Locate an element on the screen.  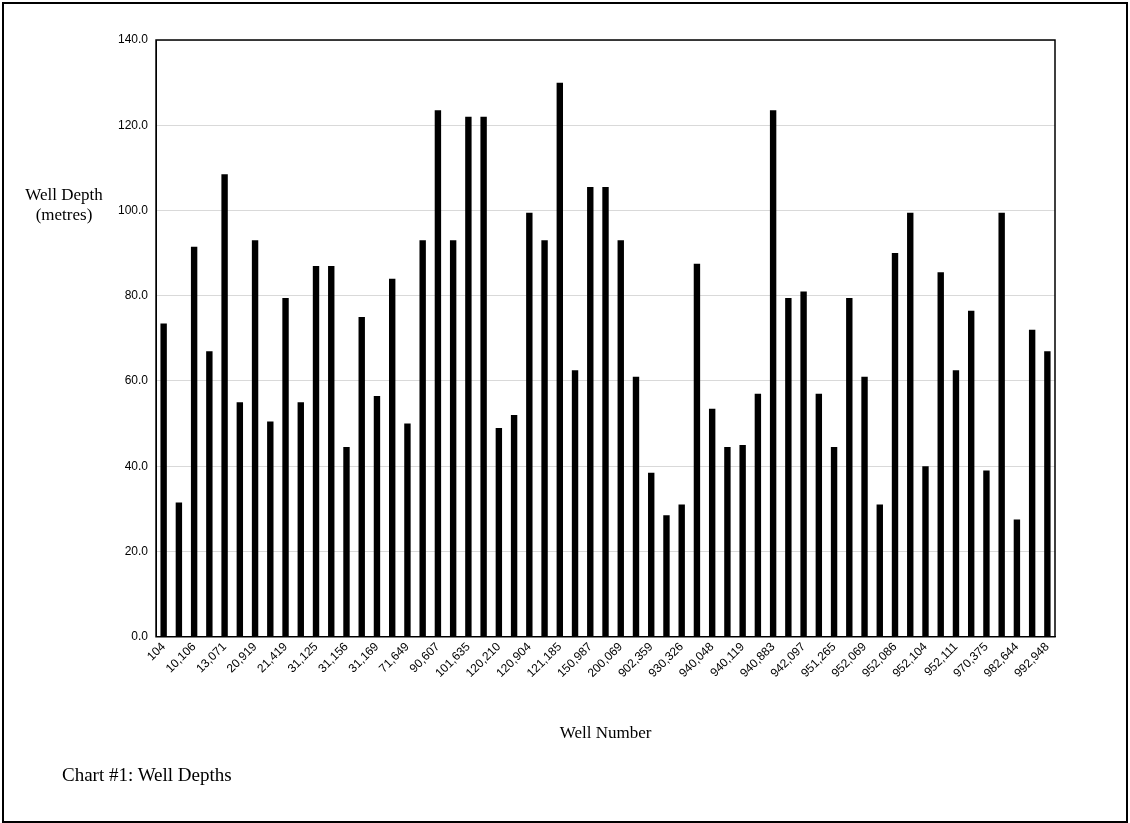
text: Chart #1: Well Depths is located at coordinates (147, 775).